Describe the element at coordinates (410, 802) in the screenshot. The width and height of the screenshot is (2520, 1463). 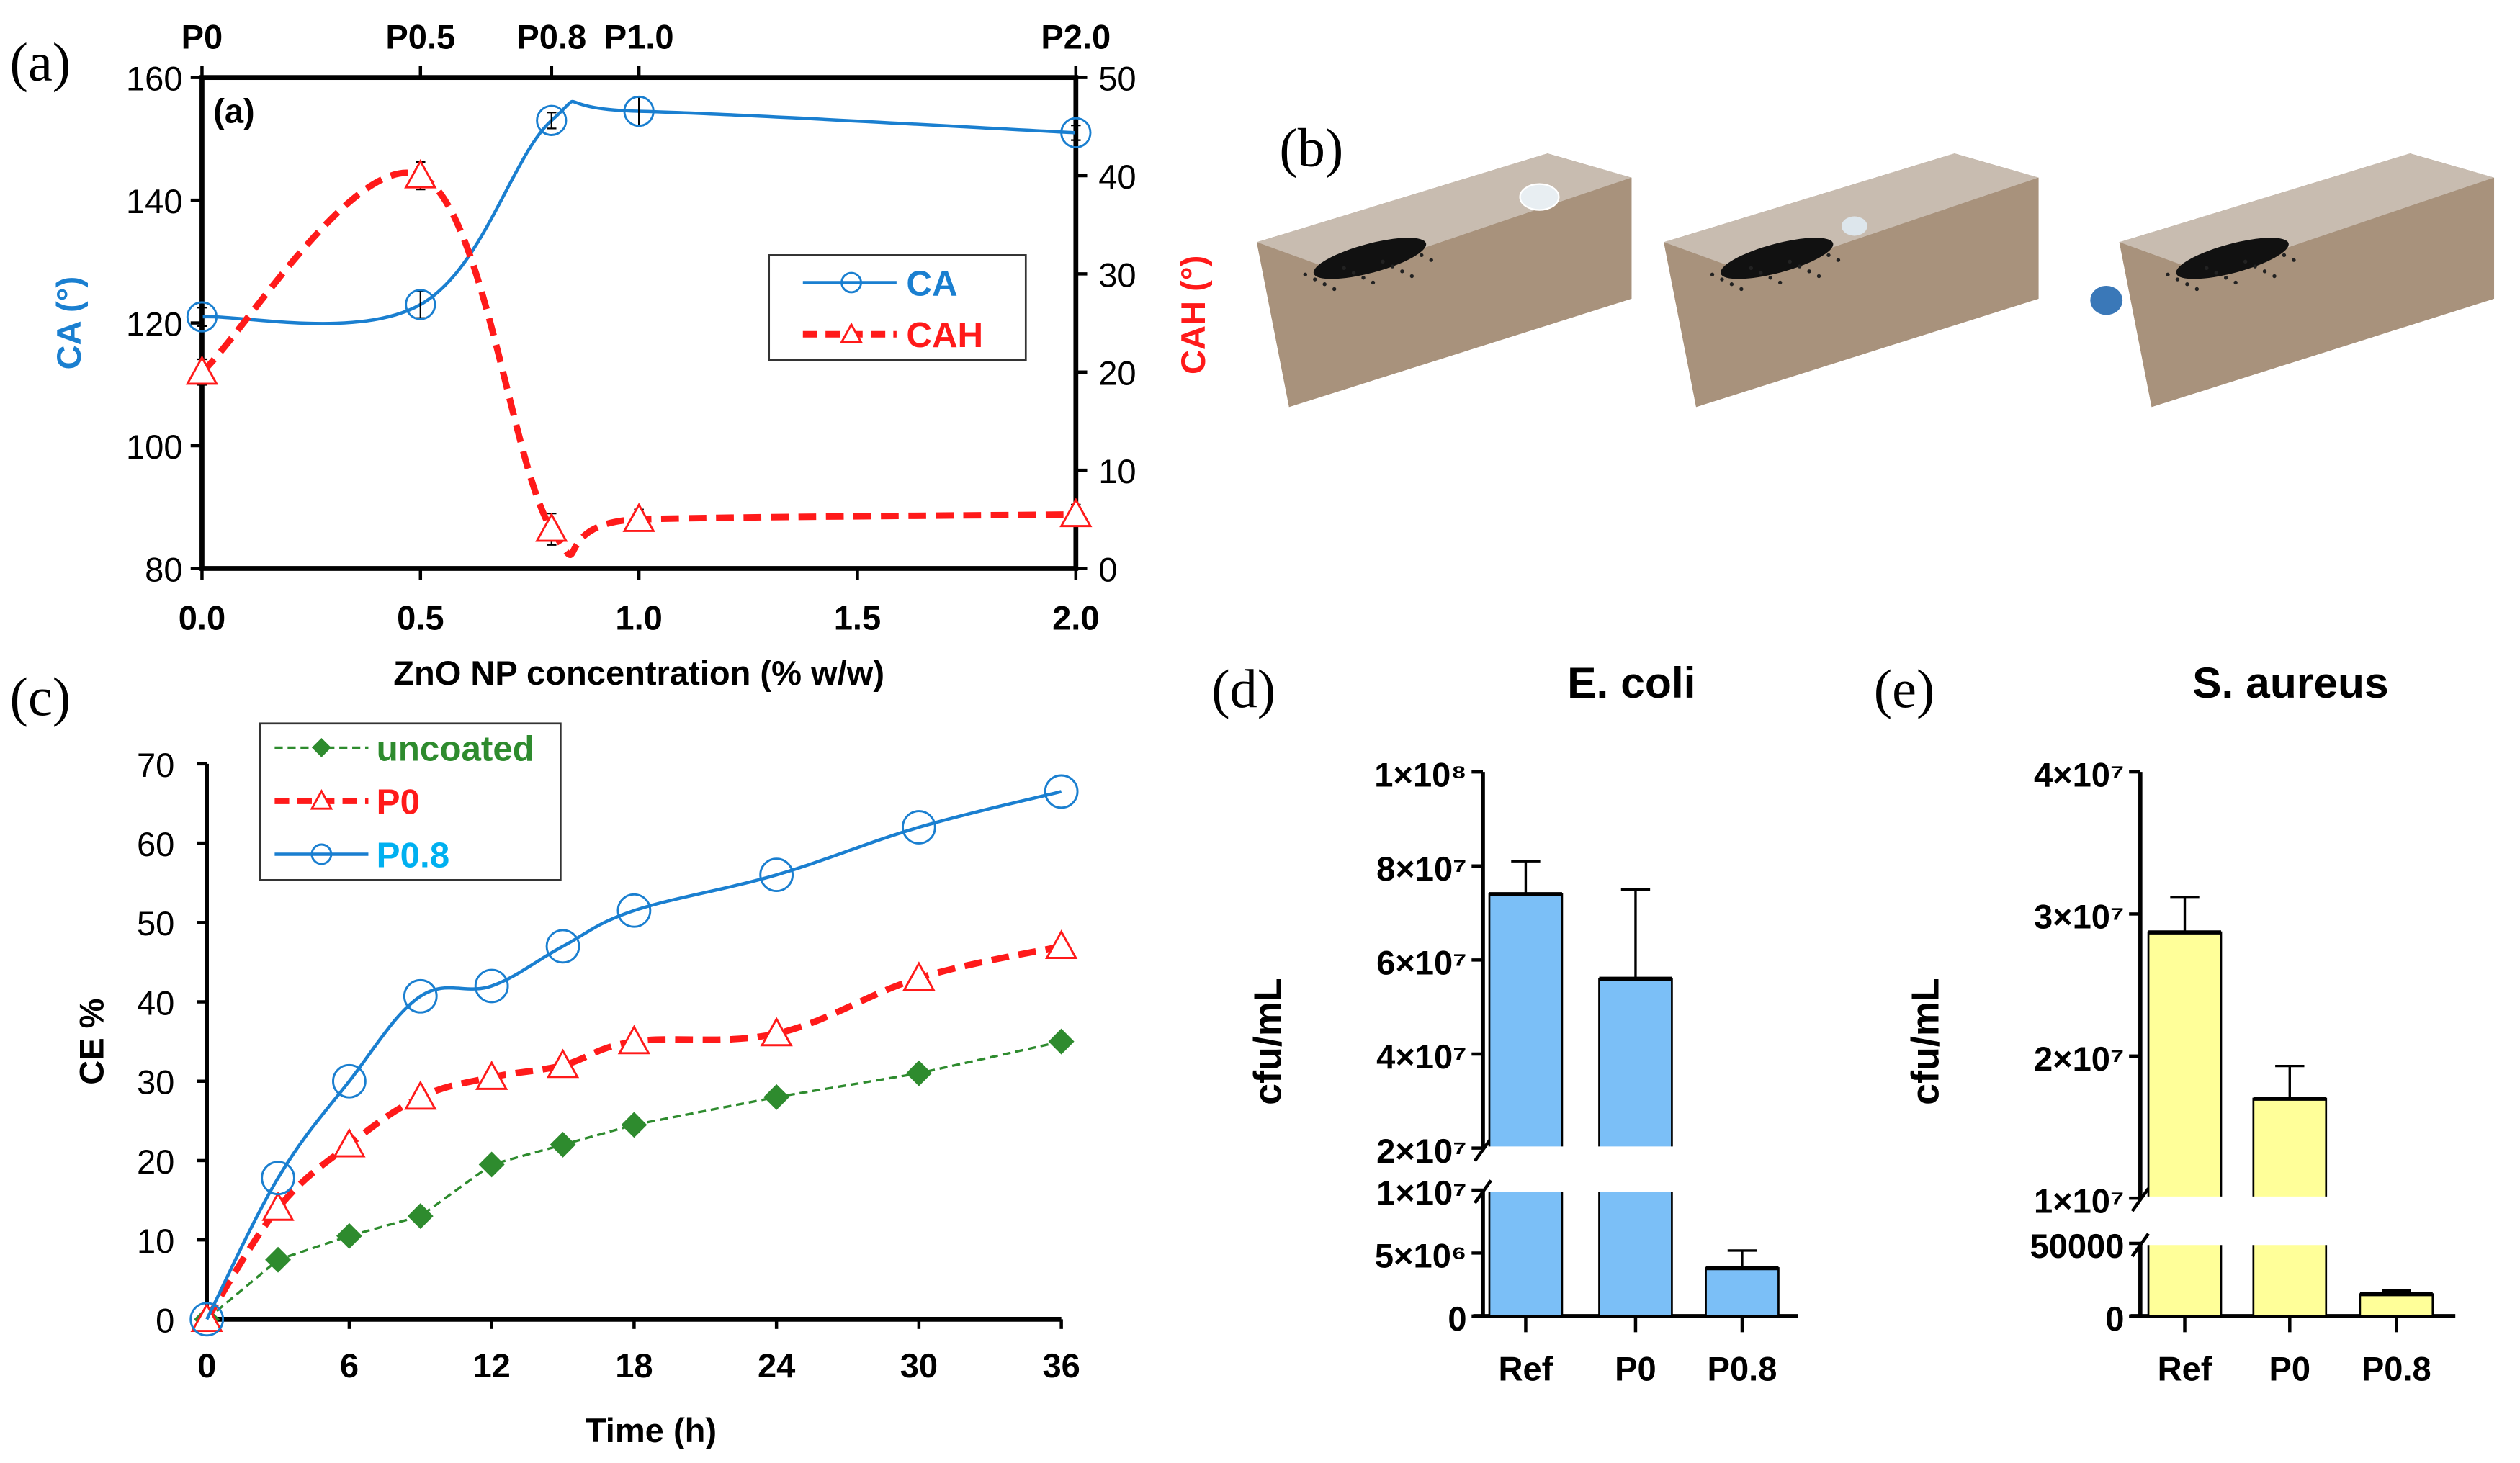
I see `legend: uncoated P0 P0.8` at that location.